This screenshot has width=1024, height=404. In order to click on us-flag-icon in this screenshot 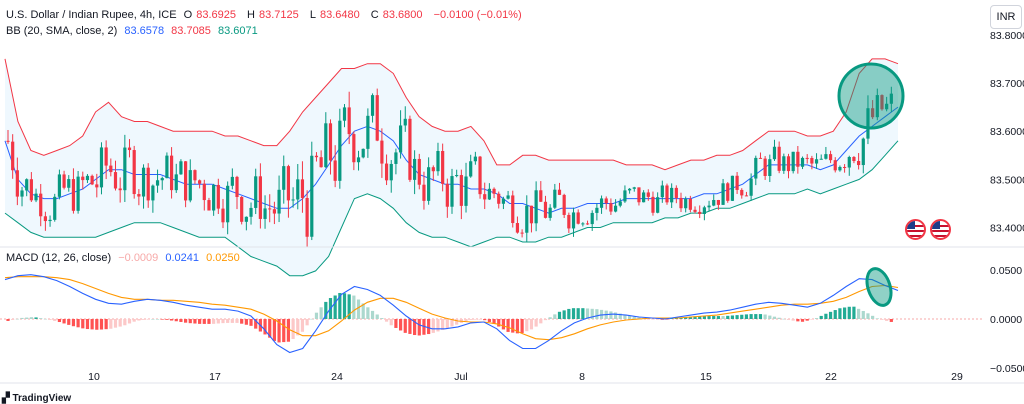, I will do `click(915, 229)`.